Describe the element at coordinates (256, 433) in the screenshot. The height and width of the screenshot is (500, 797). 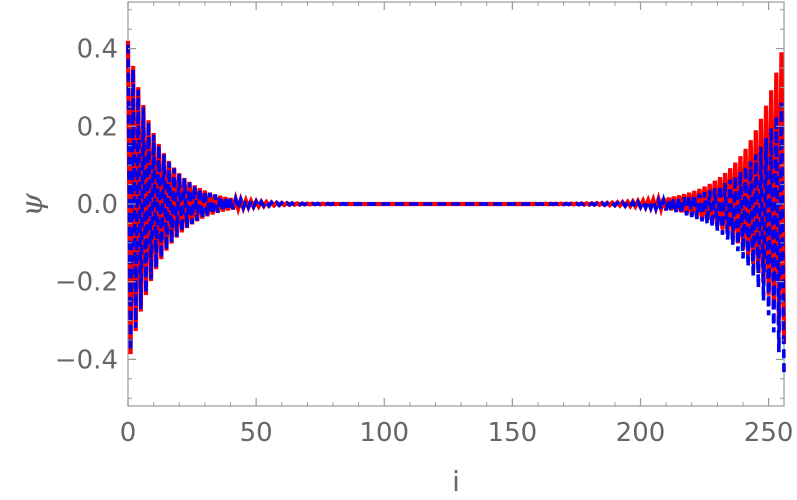
I see `x-tick-label: 50` at that location.